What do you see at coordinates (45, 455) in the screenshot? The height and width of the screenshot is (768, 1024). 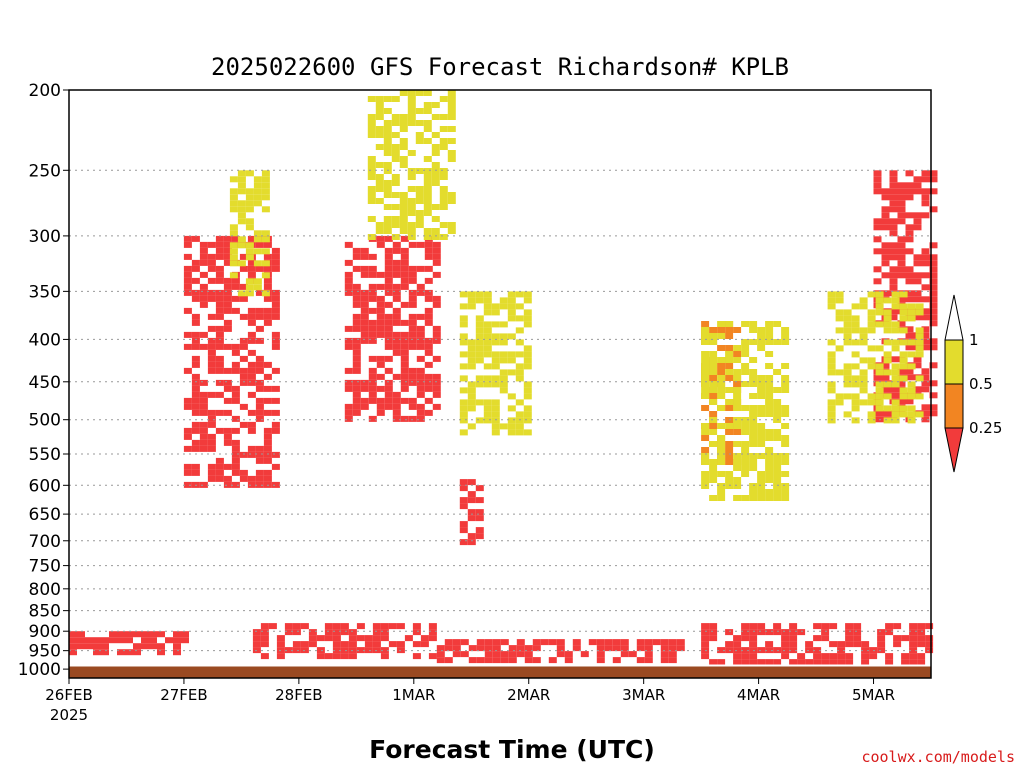 I see `y-tick-label-550: 550` at bounding box center [45, 455].